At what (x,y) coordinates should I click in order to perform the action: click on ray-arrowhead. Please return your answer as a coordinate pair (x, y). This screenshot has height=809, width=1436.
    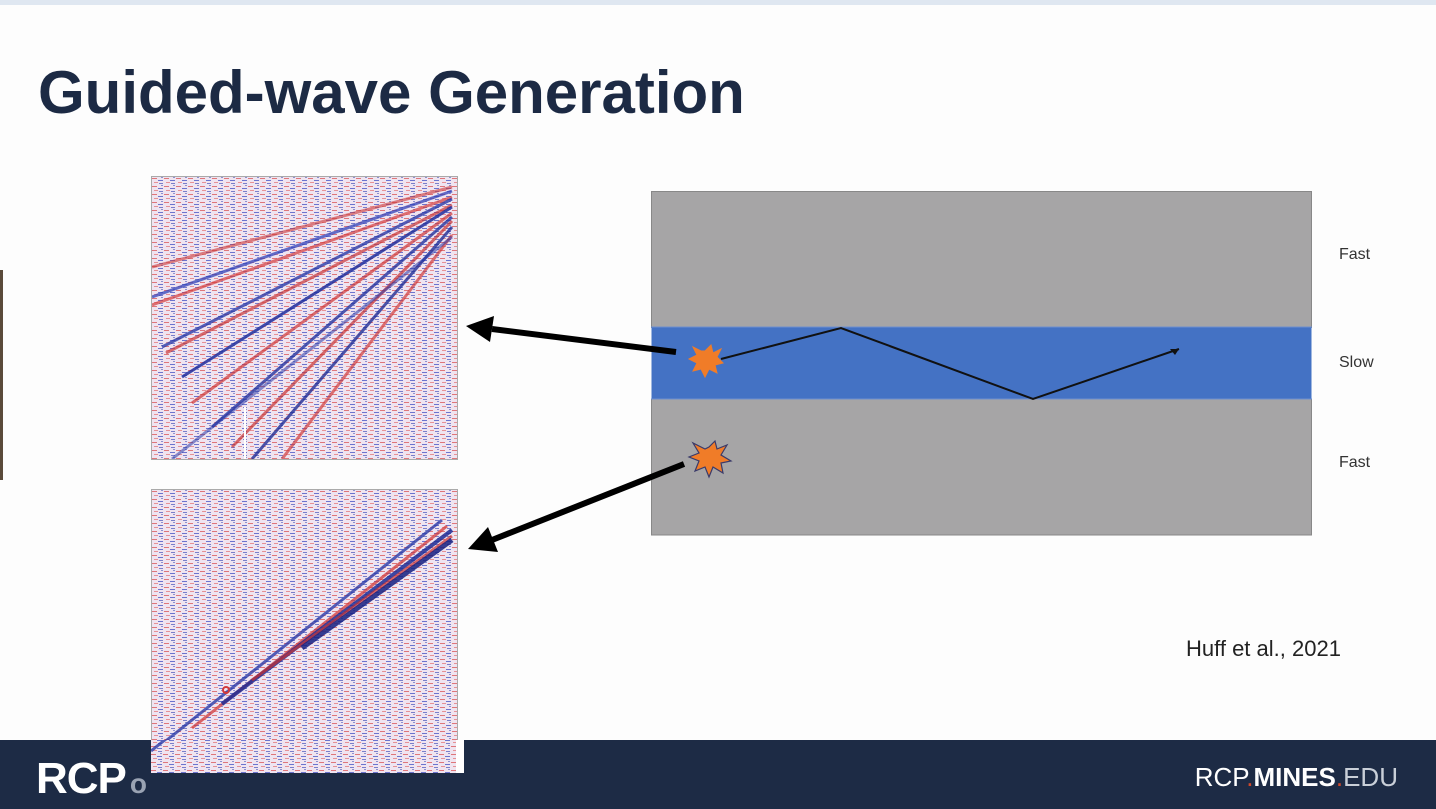
    Looking at the image, I should click on (1174, 352).